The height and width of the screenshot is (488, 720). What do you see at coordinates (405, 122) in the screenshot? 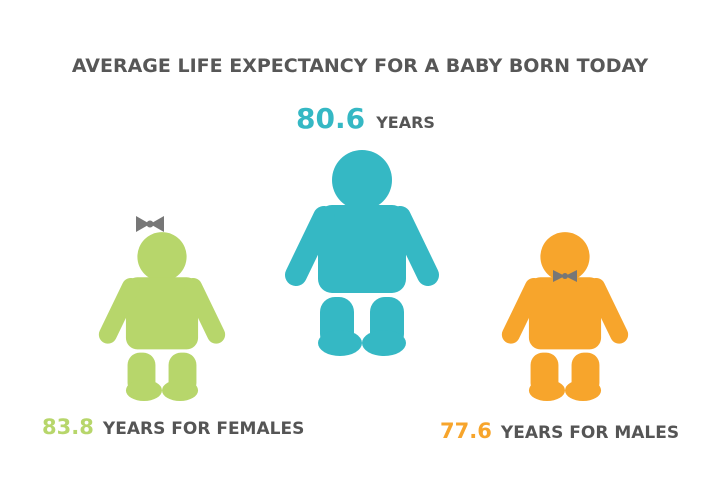
I see `label: YEARS` at bounding box center [405, 122].